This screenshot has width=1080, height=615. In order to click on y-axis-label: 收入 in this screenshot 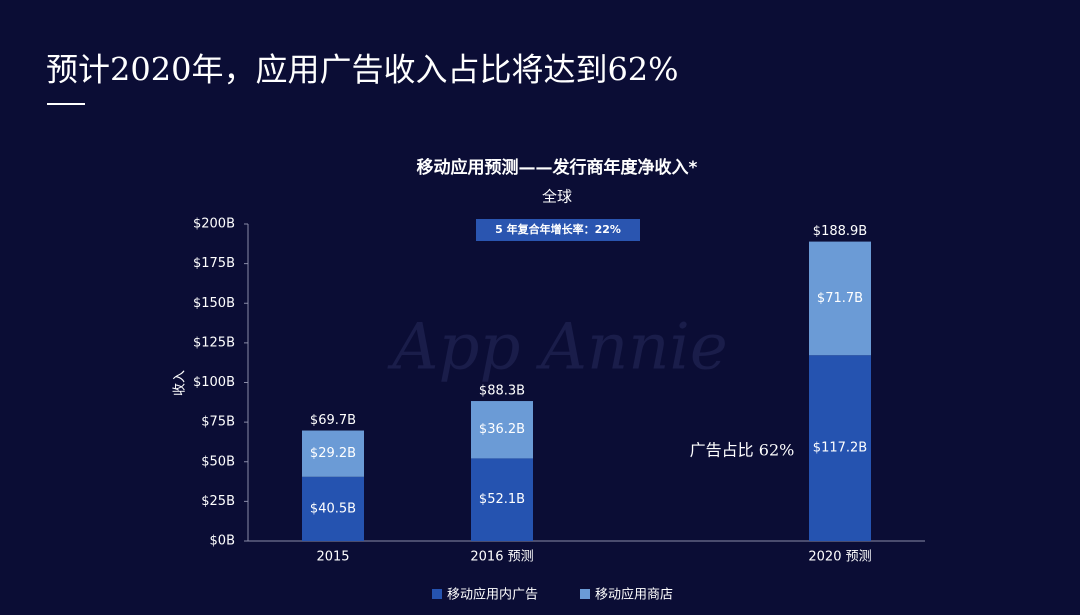, I will do `click(180, 383)`.